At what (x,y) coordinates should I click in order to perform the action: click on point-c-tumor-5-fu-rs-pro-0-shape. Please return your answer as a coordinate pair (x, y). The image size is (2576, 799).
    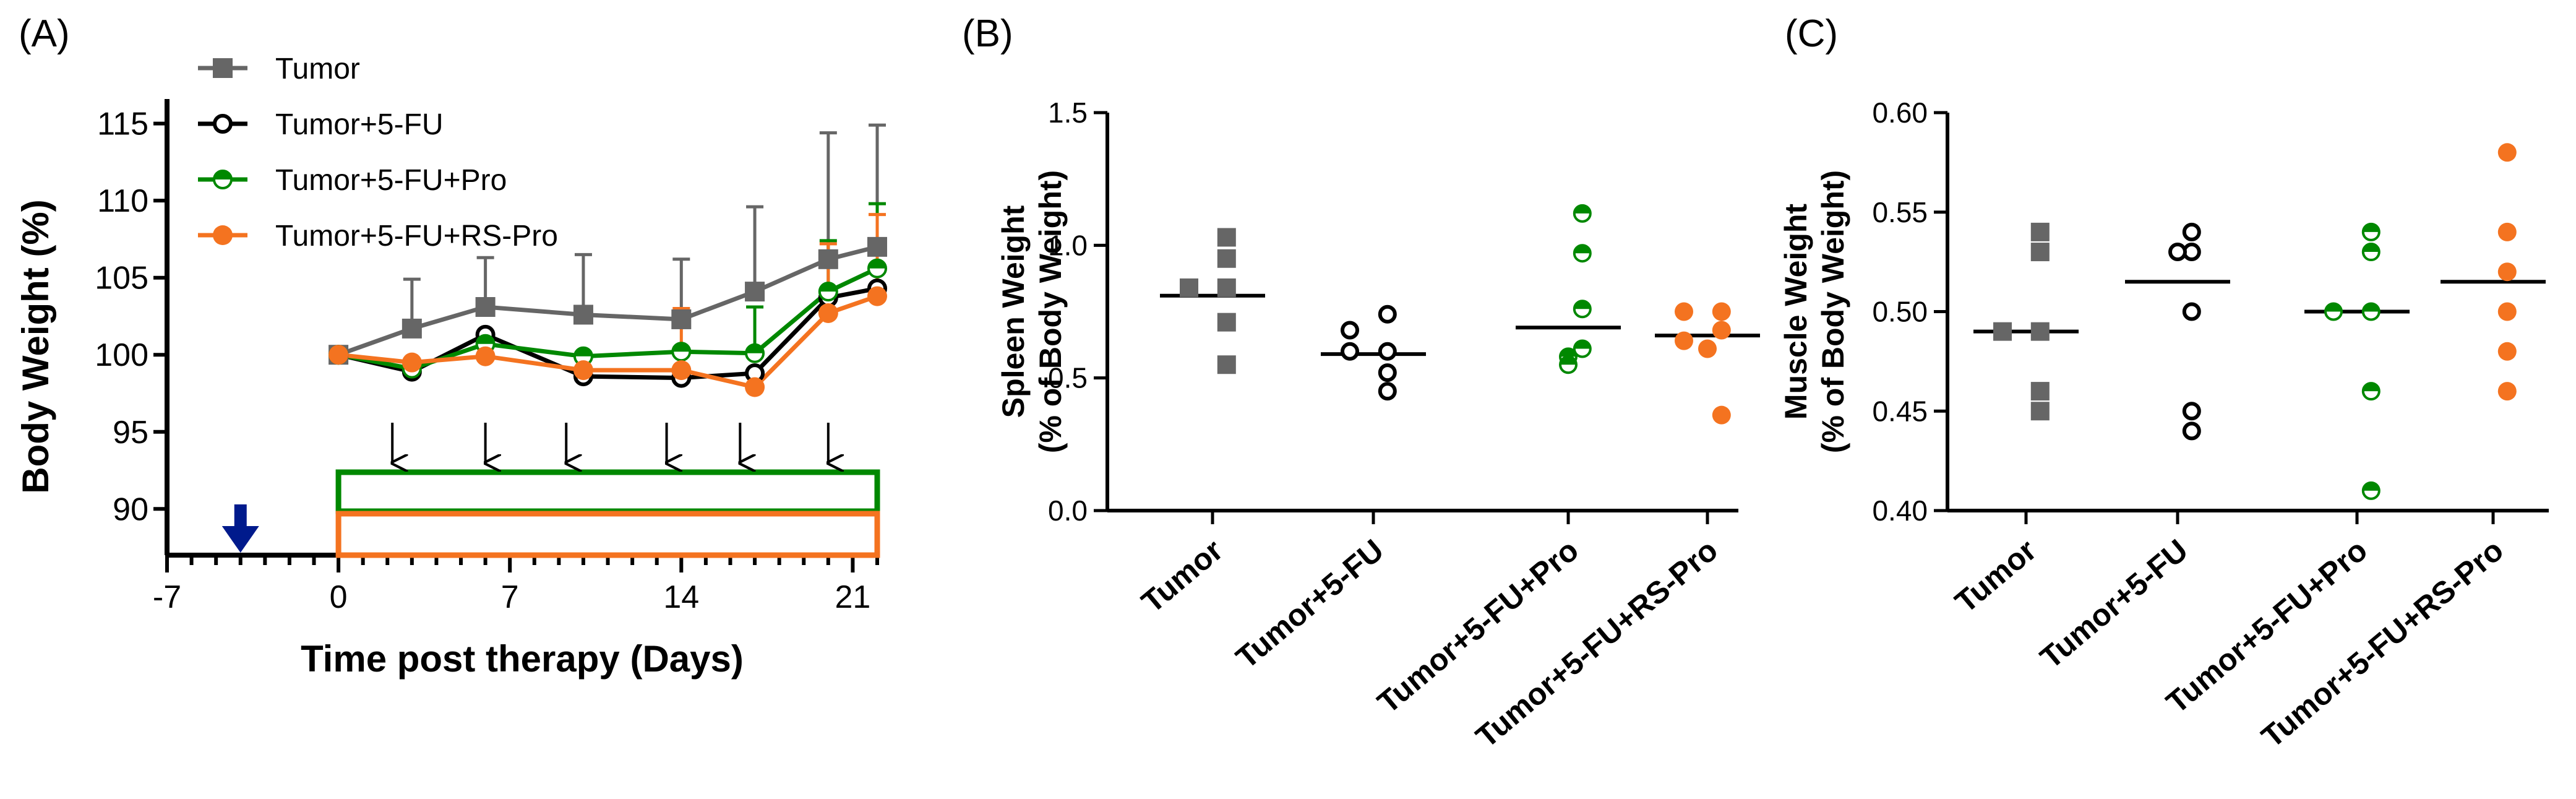
    Looking at the image, I should click on (2507, 152).